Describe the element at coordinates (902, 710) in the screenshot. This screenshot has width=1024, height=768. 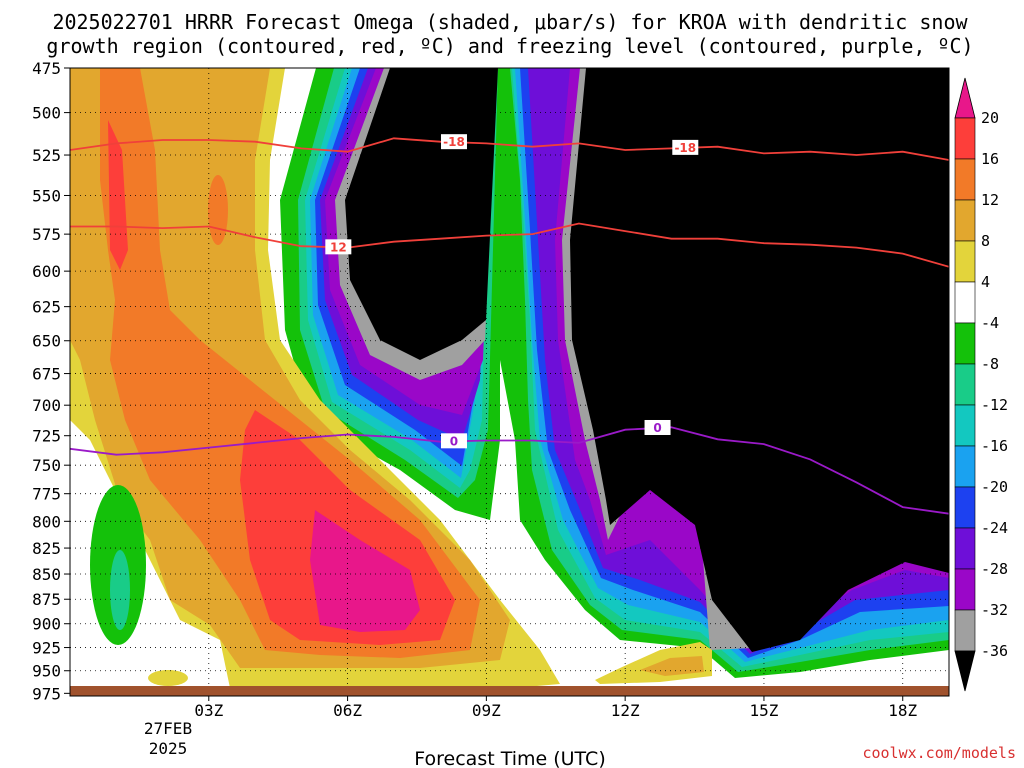
I see `x-tick-label: 18Z` at that location.